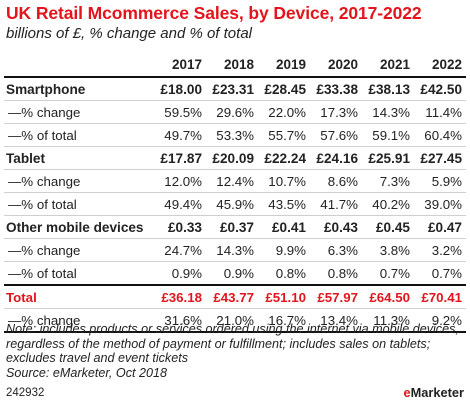 This screenshot has width=470, height=405. What do you see at coordinates (180, 204) in the screenshot?
I see `table-cell: 49.4%` at bounding box center [180, 204].